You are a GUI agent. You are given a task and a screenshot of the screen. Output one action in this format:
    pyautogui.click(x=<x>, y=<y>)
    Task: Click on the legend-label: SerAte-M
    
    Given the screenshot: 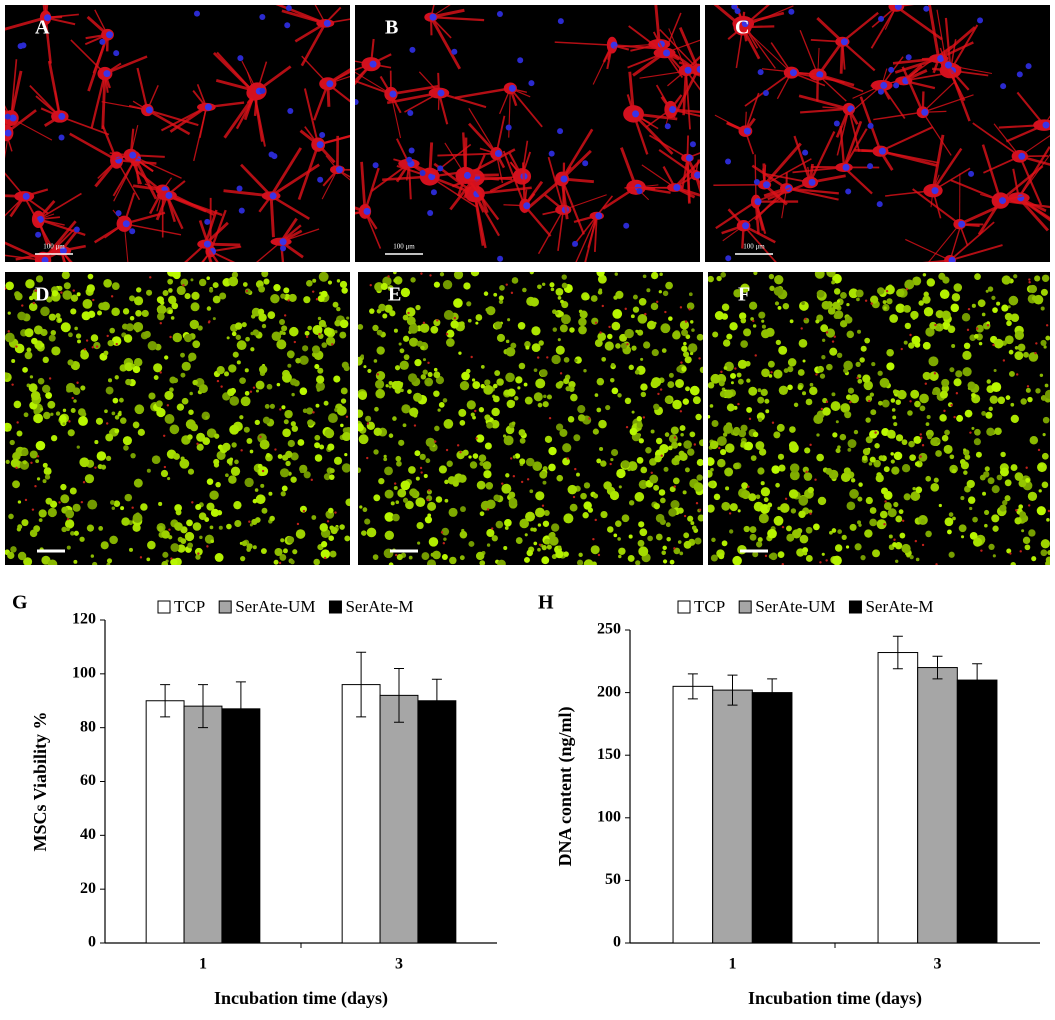 What is the action you would take?
    pyautogui.click(x=379, y=606)
    